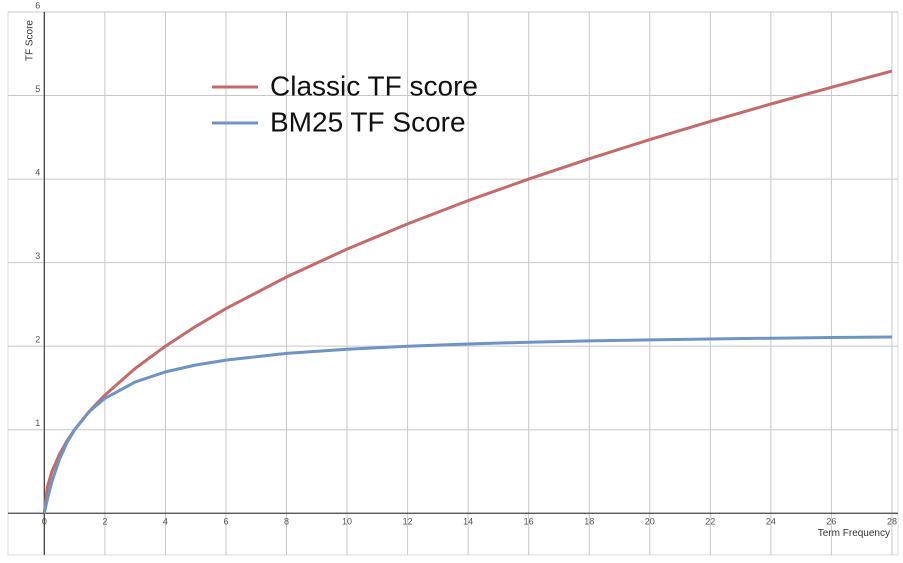  What do you see at coordinates (37, 340) in the screenshot?
I see `y-tick-label: 2` at bounding box center [37, 340].